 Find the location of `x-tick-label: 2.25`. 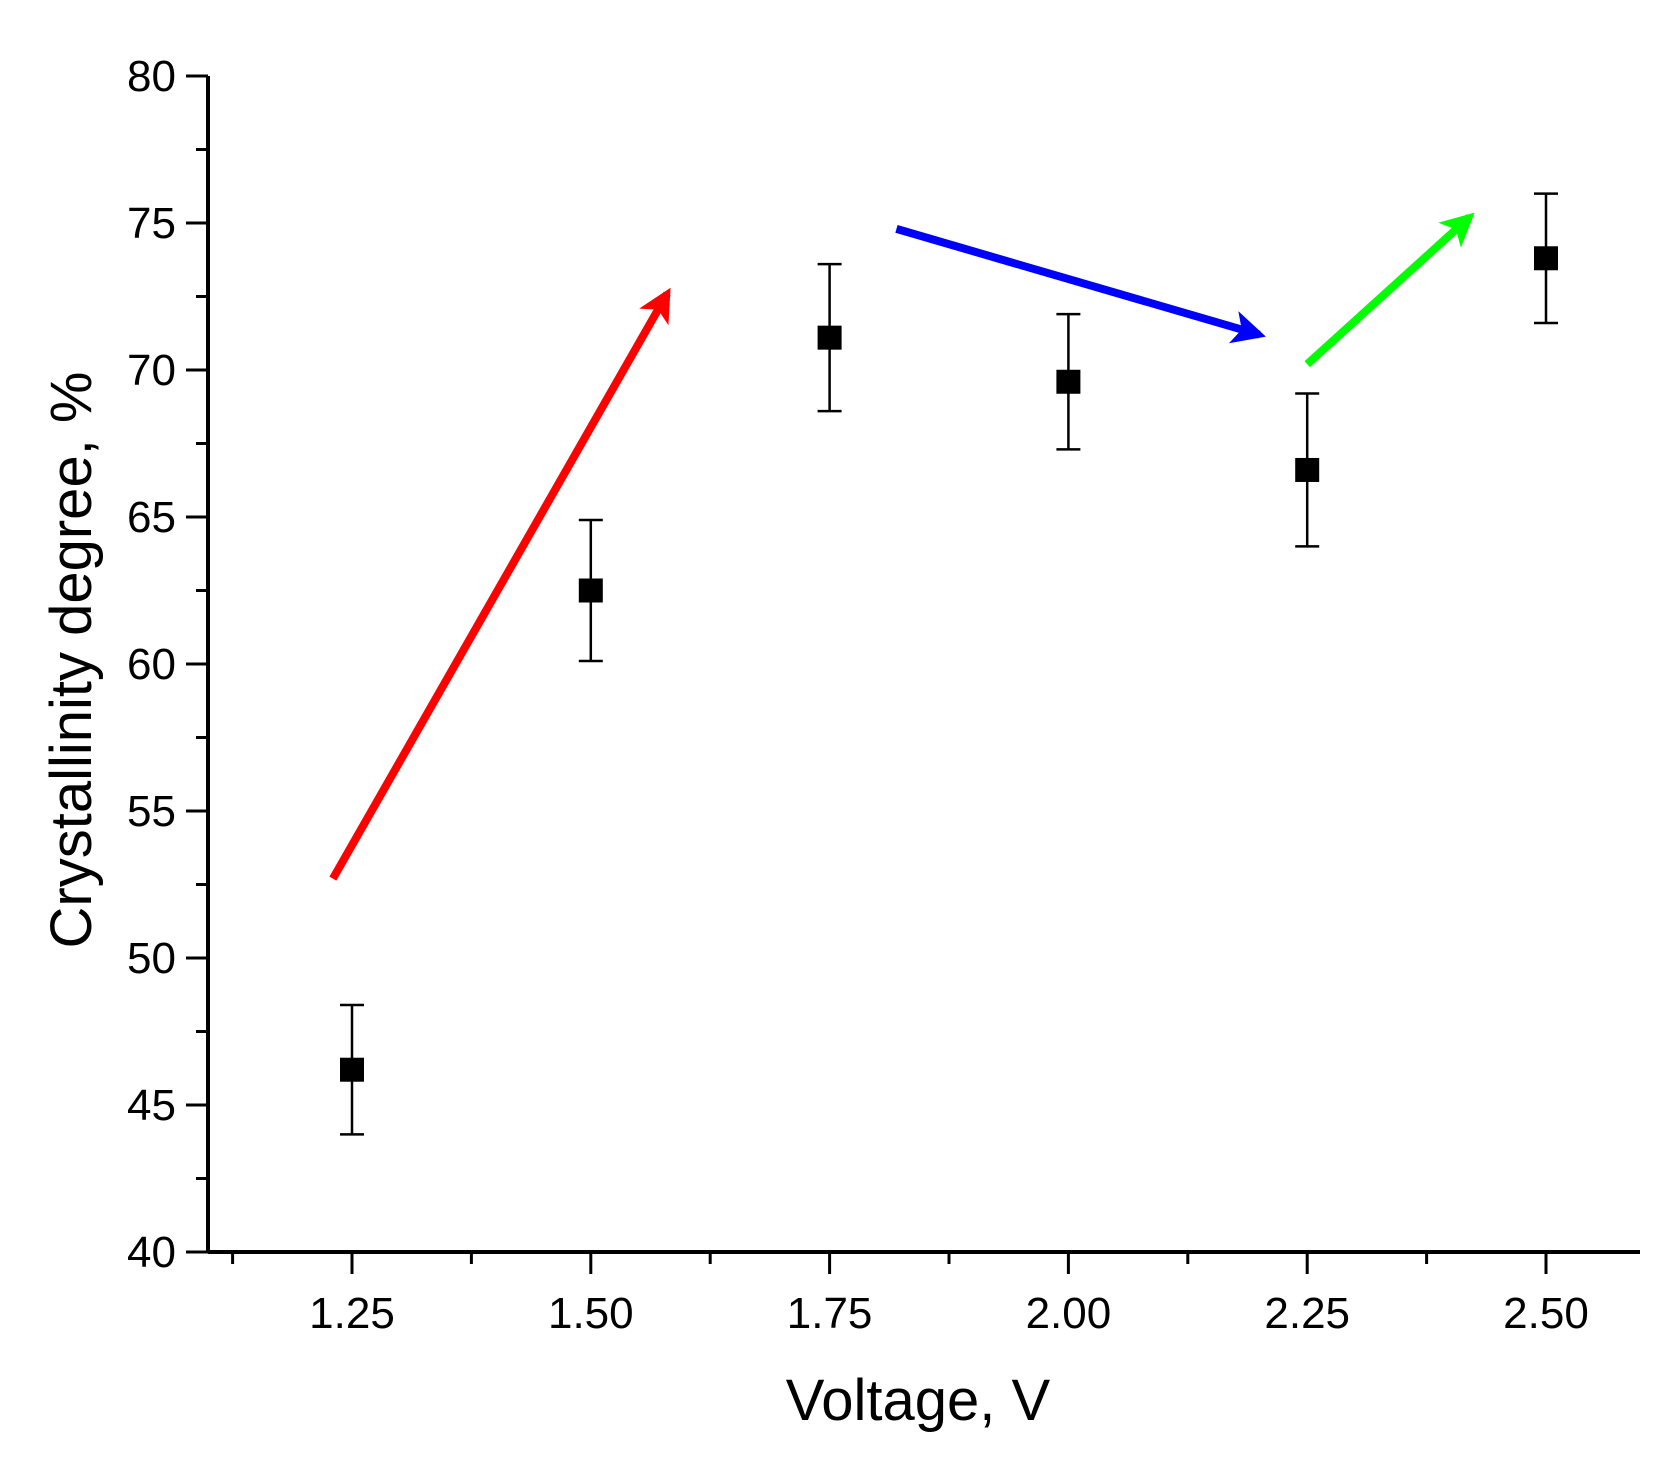

x-tick-label: 2.25 is located at coordinates (1307, 1313).